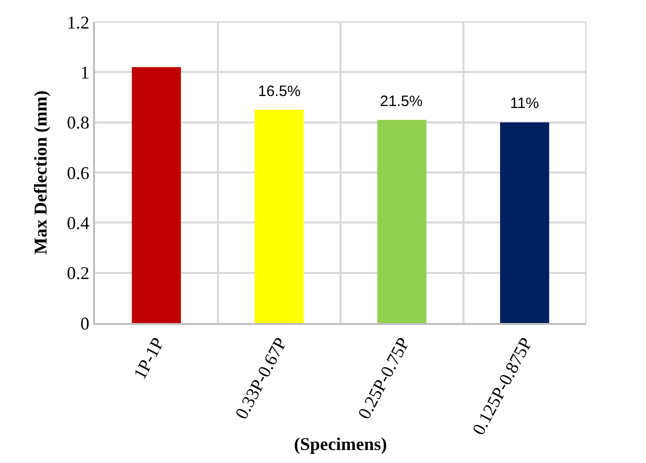  Describe the element at coordinates (78, 273) in the screenshot. I see `y-tick-label: 0.2` at that location.